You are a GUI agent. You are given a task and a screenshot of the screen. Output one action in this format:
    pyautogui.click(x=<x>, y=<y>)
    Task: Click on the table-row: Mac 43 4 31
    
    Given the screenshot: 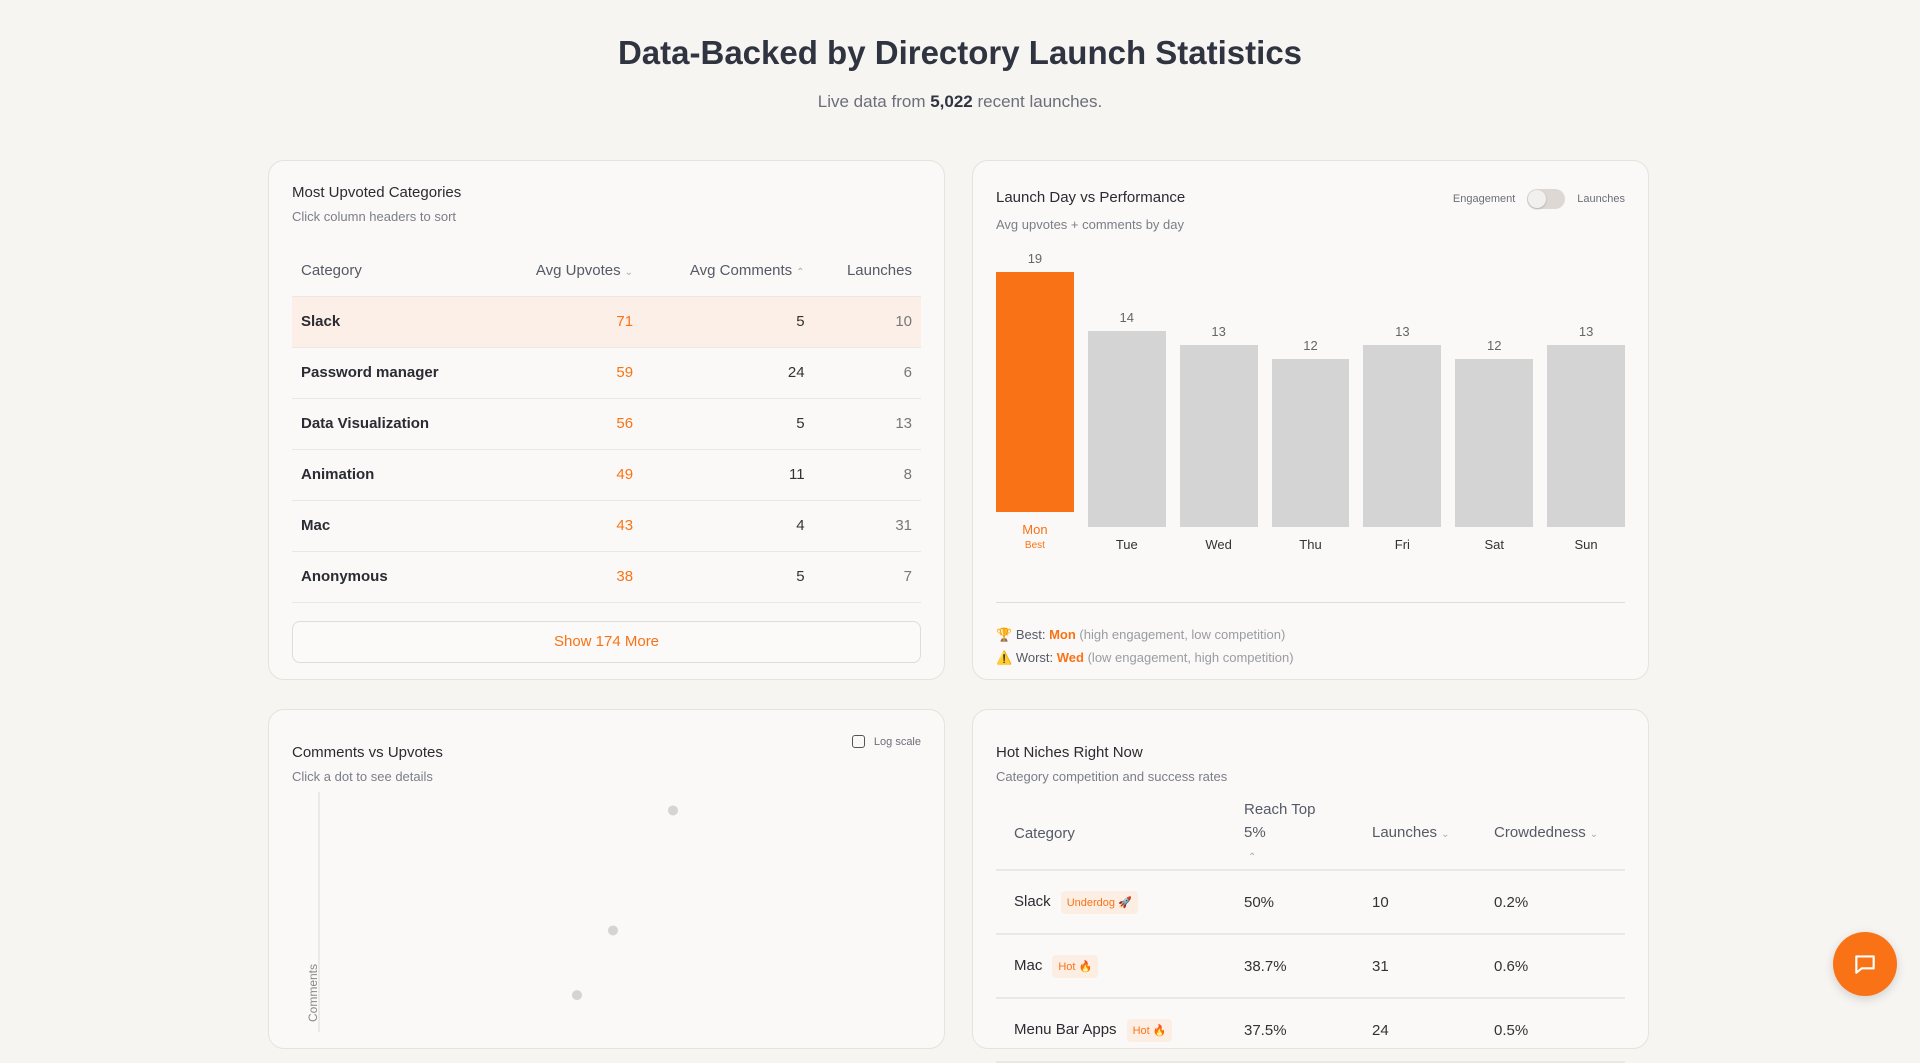 What is the action you would take?
    pyautogui.click(x=606, y=526)
    